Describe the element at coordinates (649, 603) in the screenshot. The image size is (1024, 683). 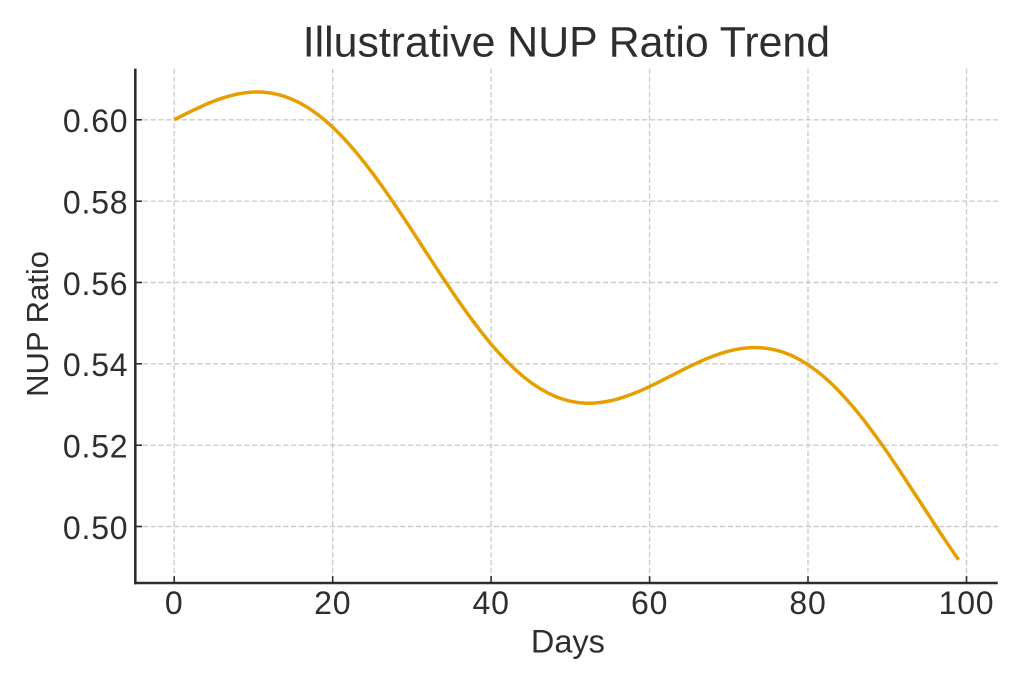
I see `svg-text: 60` at that location.